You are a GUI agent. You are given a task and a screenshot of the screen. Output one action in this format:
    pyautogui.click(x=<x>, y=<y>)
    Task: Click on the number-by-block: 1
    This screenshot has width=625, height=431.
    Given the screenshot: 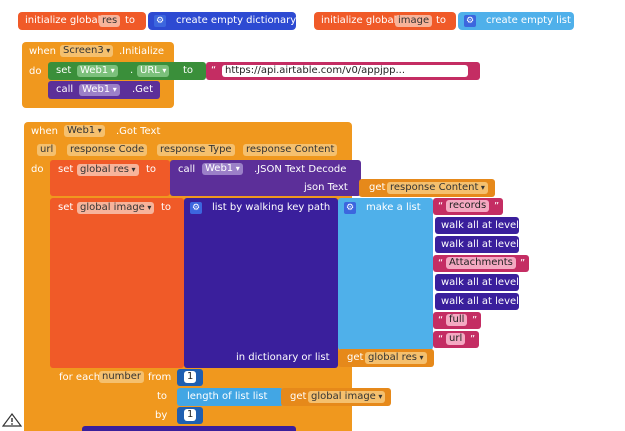 What is the action you would take?
    pyautogui.click(x=190, y=415)
    